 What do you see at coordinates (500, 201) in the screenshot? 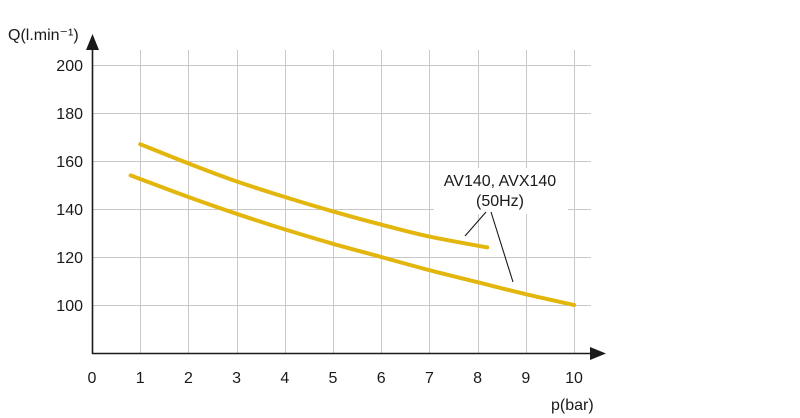
I see `annotation-line-2: (50Hz)` at bounding box center [500, 201].